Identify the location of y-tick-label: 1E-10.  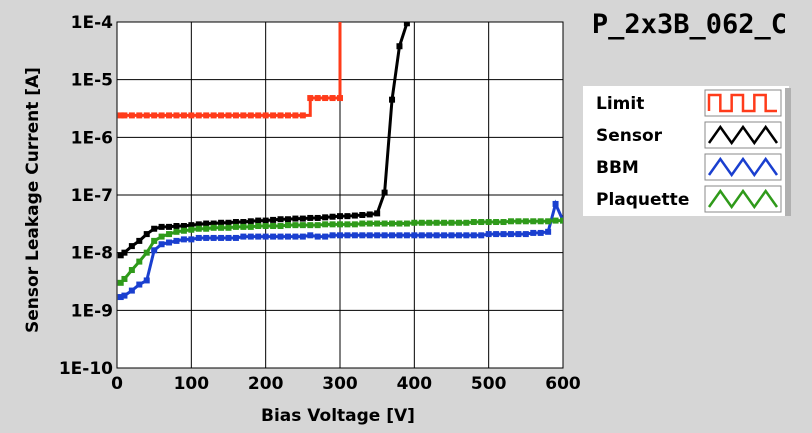
(86, 369).